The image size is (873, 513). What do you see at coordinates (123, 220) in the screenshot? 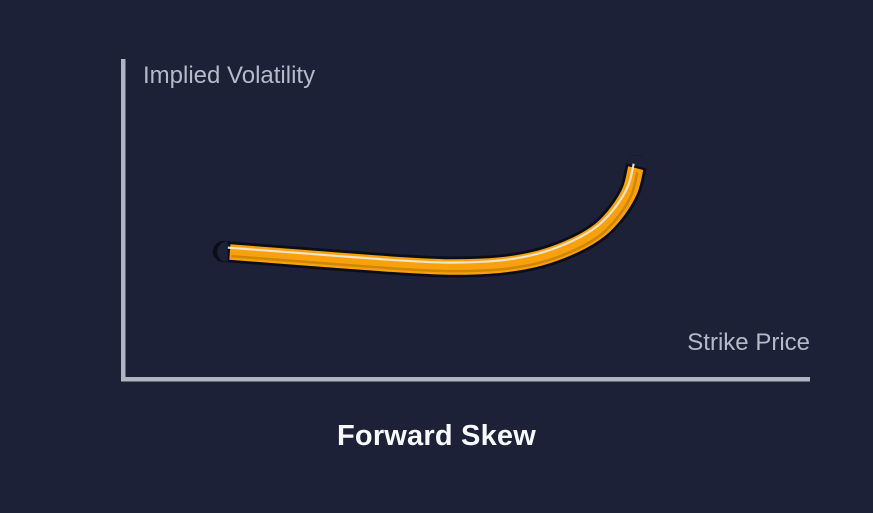
I see `y-axis-line` at bounding box center [123, 220].